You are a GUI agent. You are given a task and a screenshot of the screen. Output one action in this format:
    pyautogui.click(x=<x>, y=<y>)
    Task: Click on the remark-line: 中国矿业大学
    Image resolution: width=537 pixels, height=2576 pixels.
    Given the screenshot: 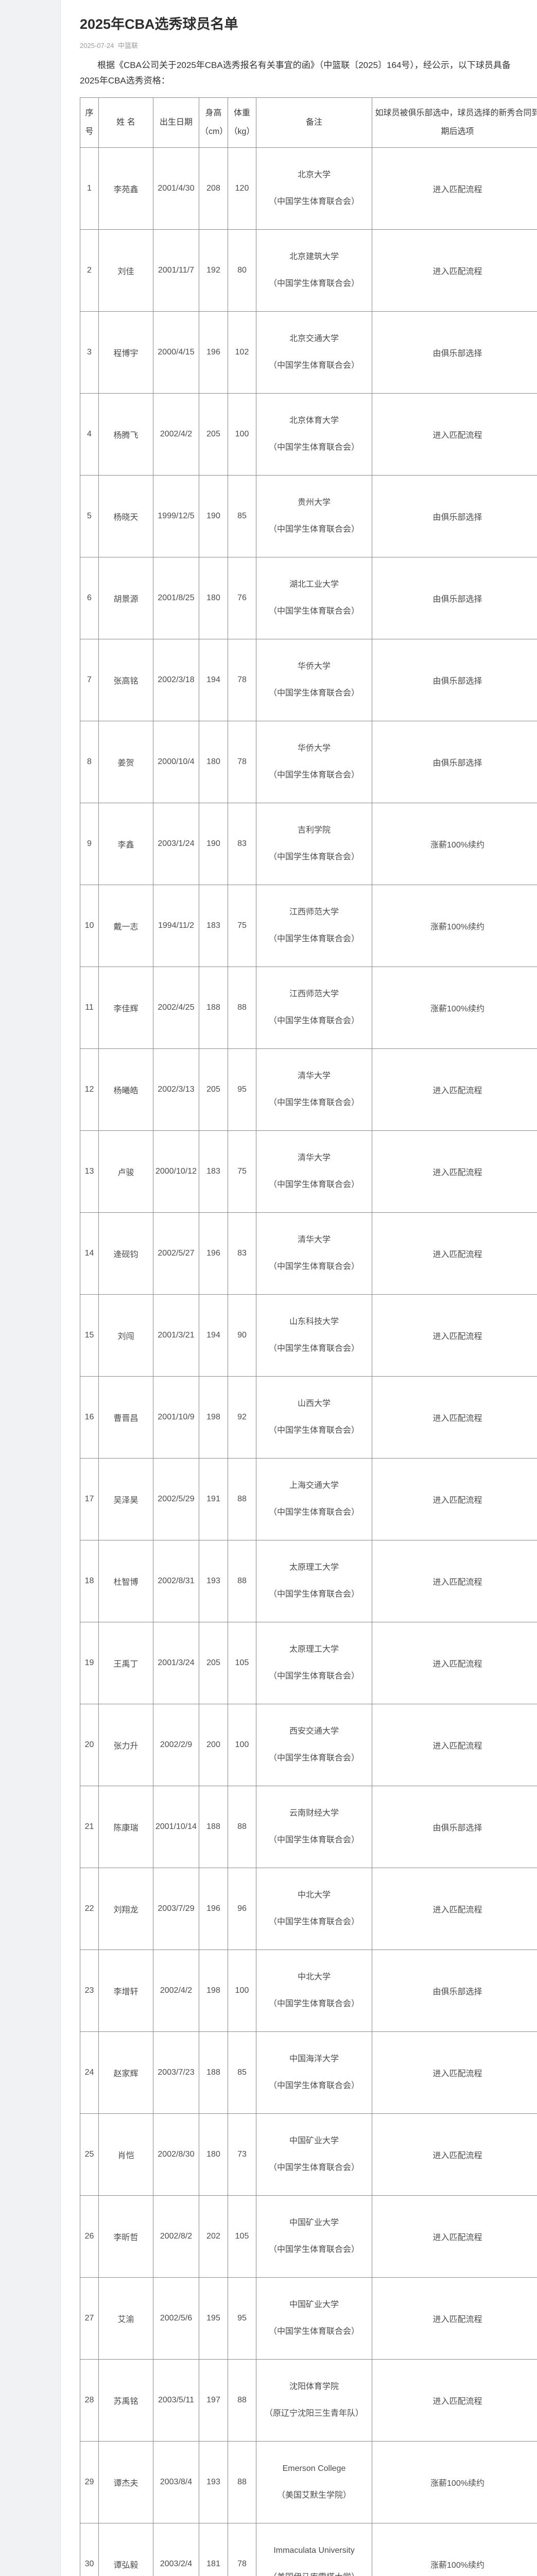 What is the action you would take?
    pyautogui.click(x=314, y=2222)
    